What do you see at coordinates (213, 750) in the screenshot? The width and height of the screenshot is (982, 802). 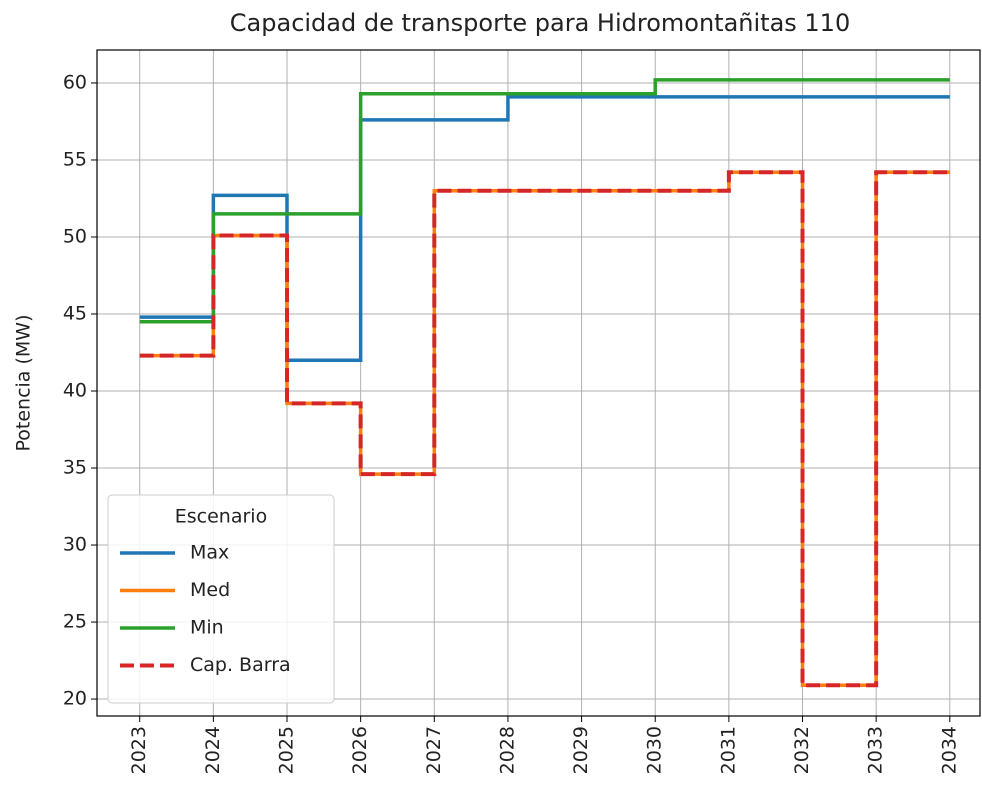 I see `x-tick-label: 2024` at bounding box center [213, 750].